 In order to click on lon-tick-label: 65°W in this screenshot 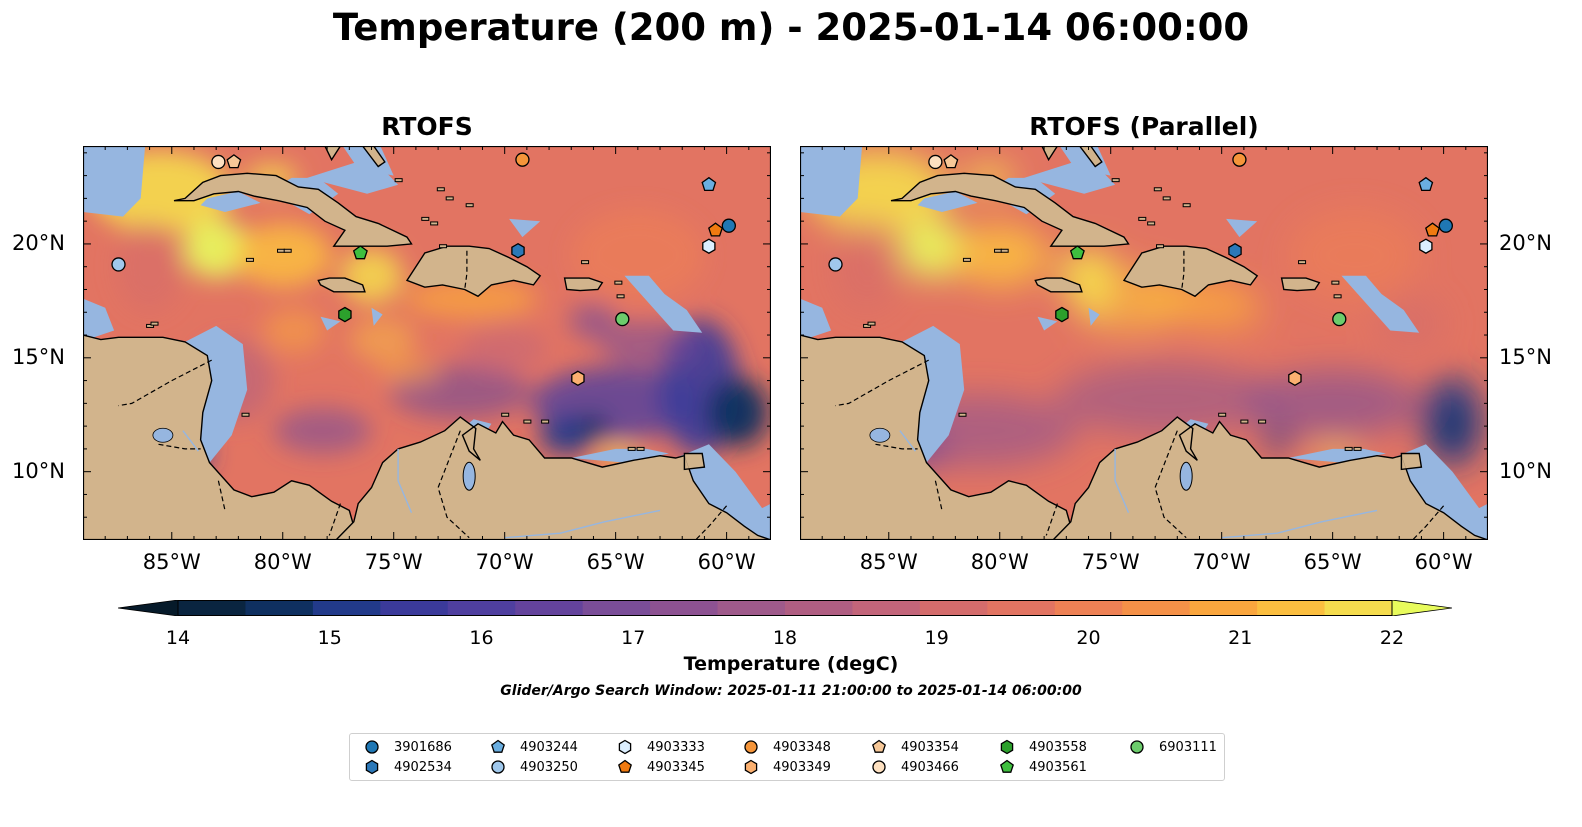, I will do `click(1332, 562)`.